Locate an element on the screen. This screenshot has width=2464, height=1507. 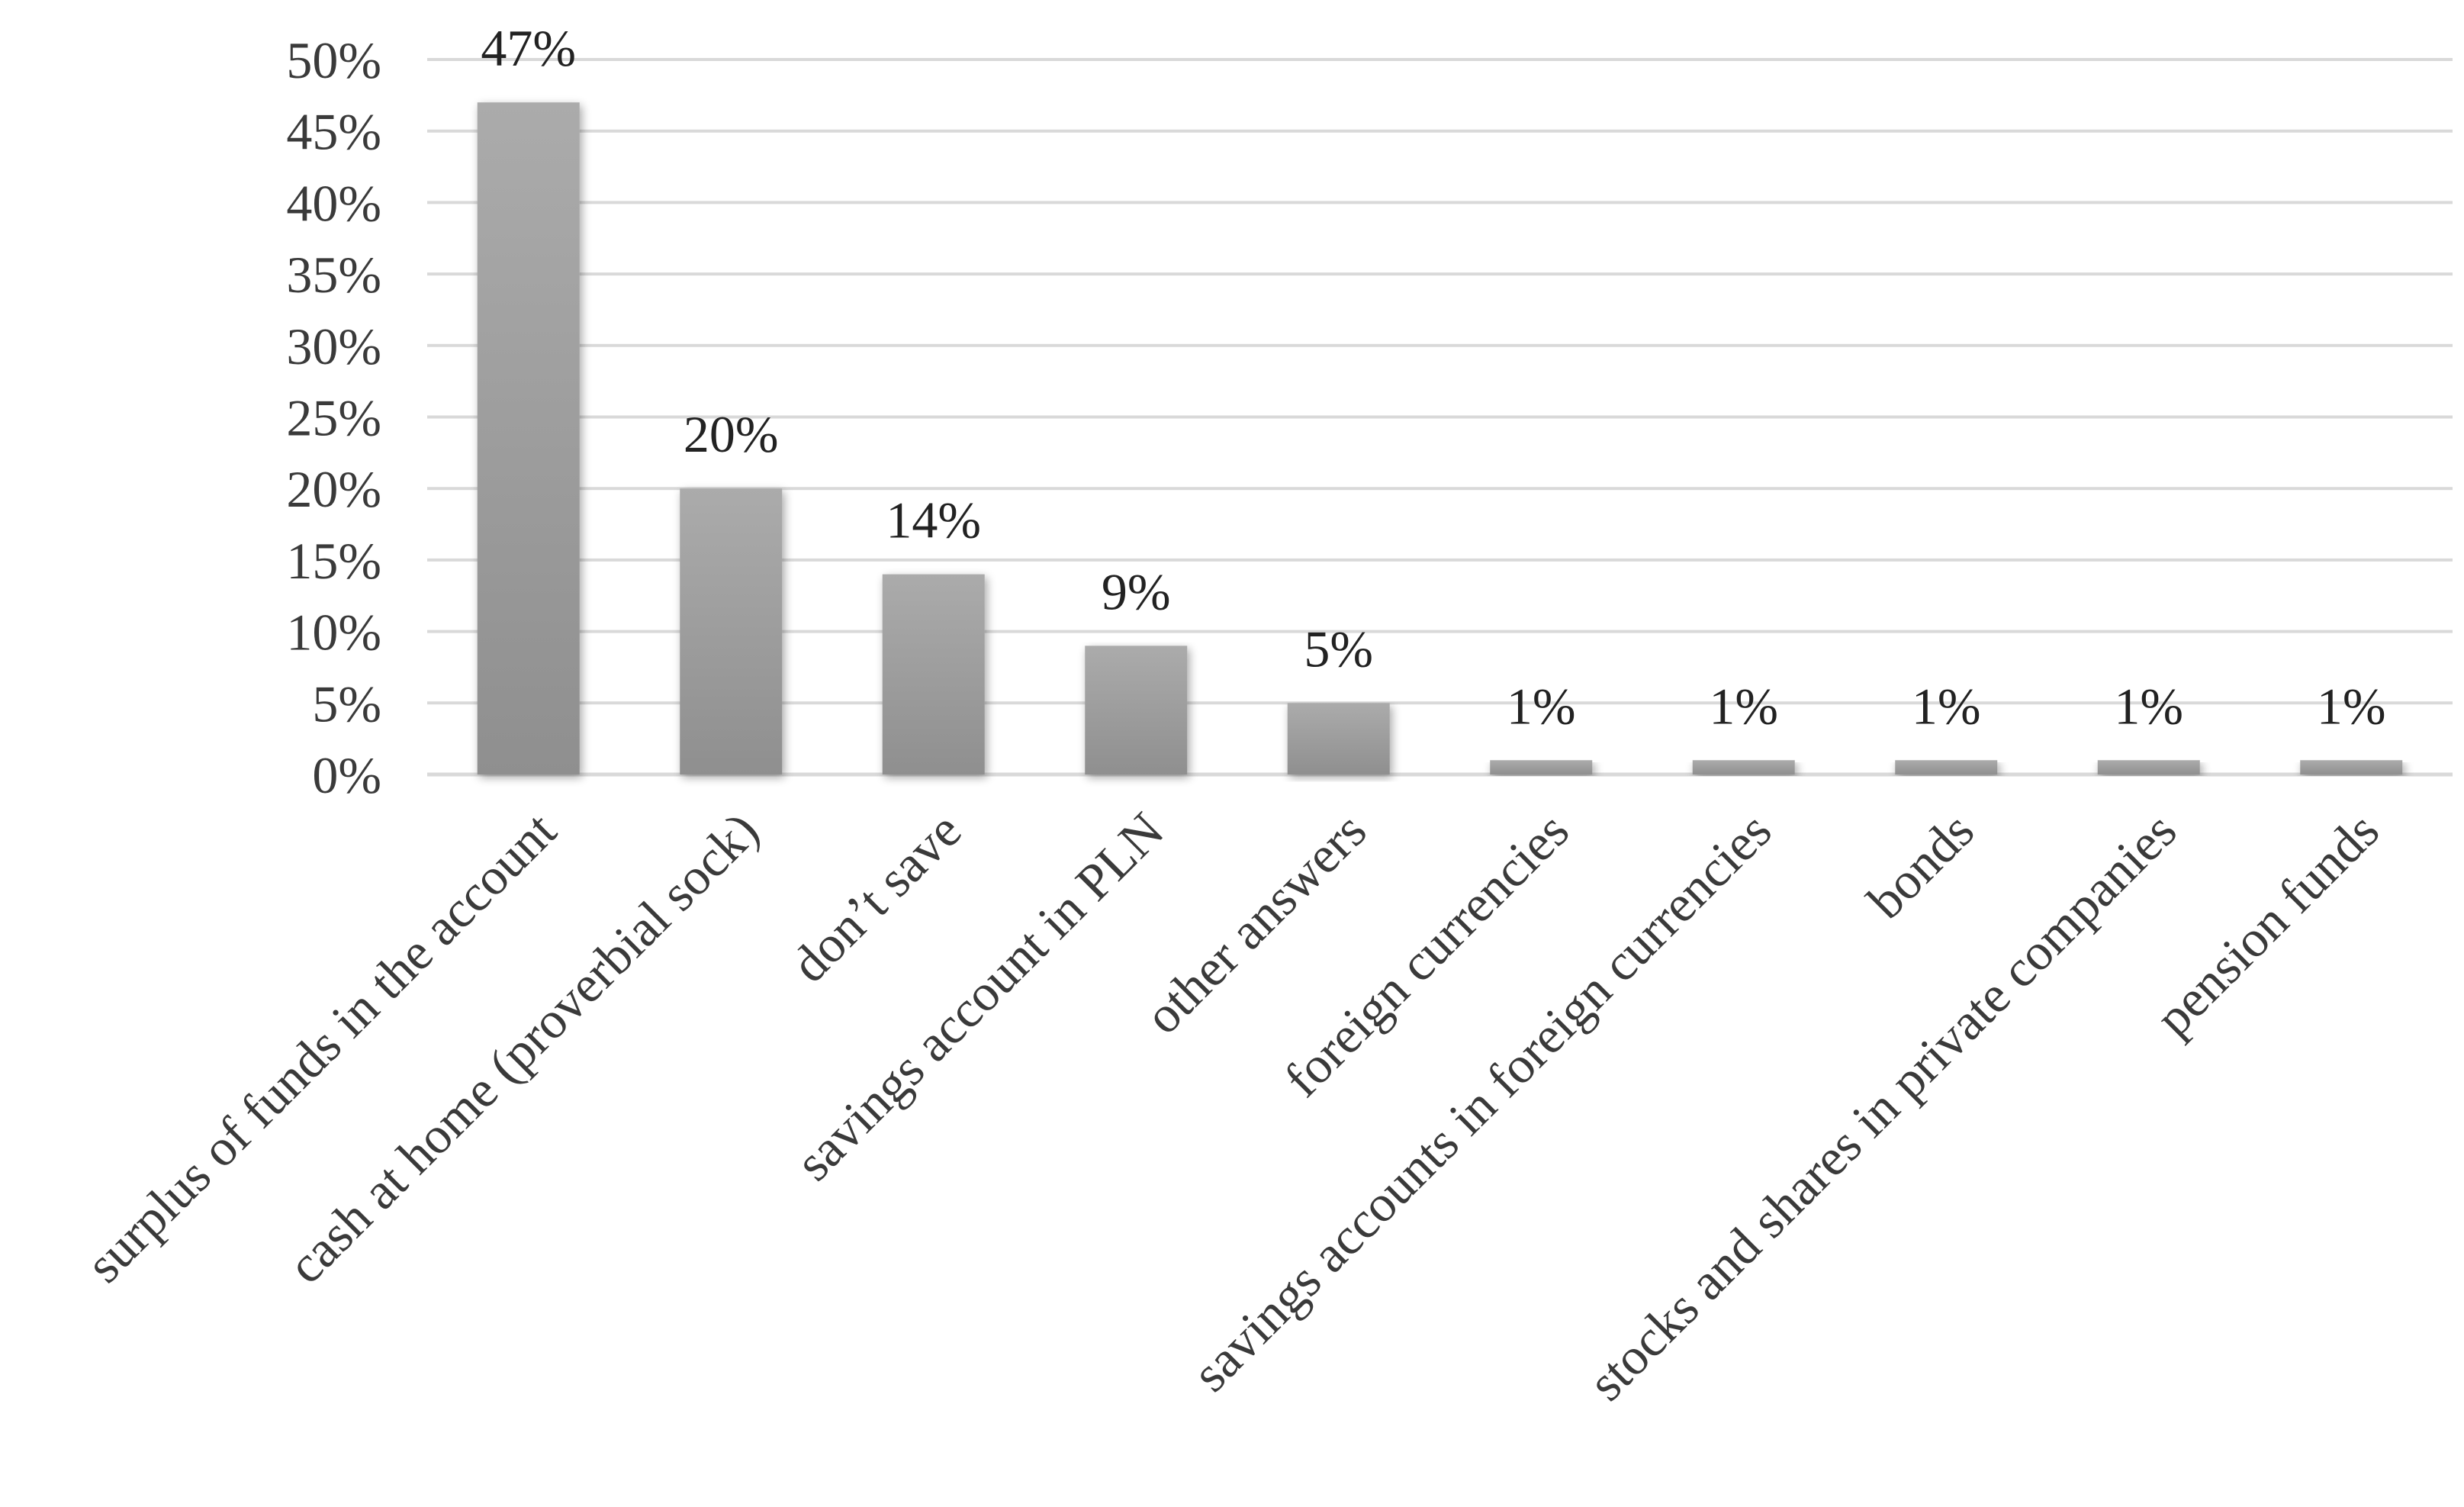
data-label: 20% is located at coordinates (731, 434).